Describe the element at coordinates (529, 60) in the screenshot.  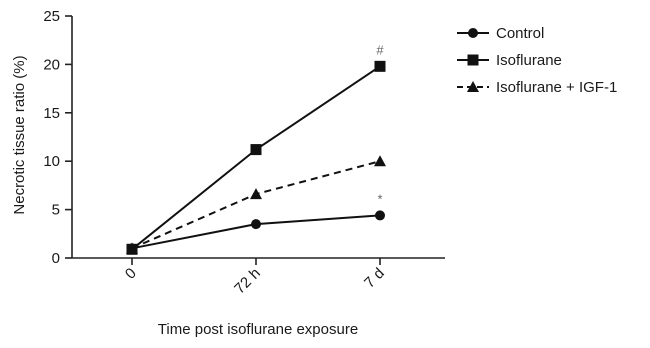
I see `legend-label: Isoflurane` at that location.